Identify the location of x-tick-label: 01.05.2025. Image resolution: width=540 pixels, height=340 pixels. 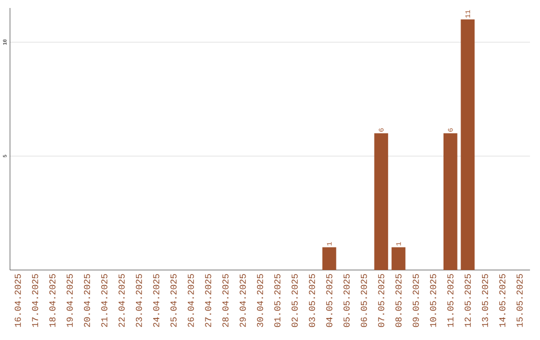
(277, 300).